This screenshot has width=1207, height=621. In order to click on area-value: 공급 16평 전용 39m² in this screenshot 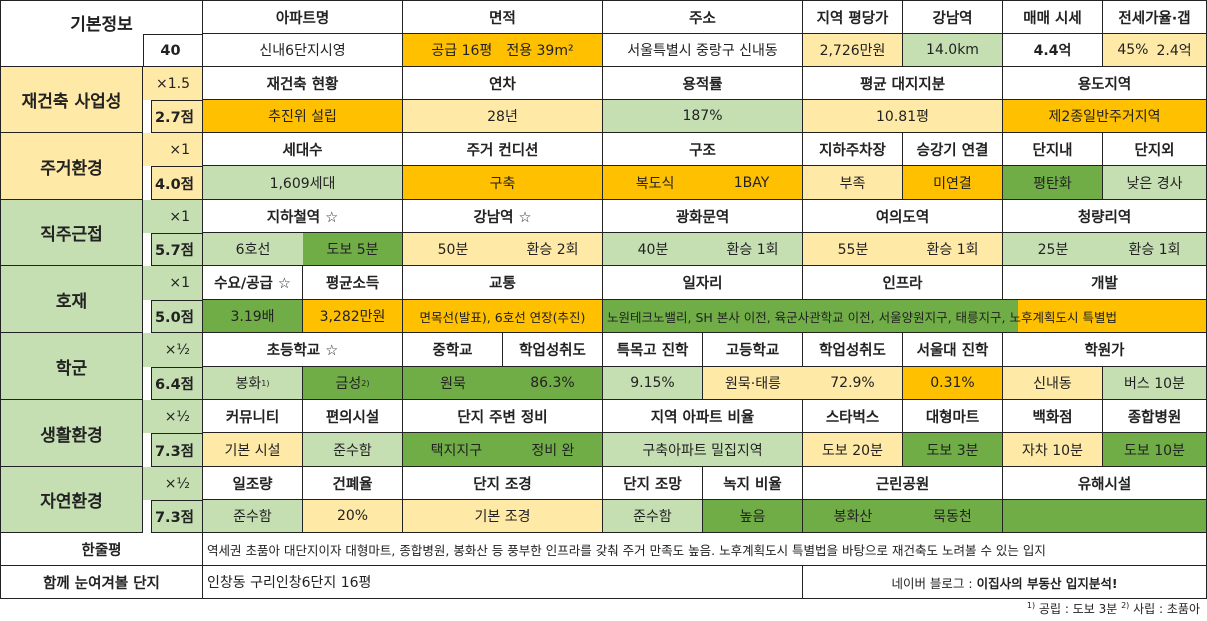, I will do `click(503, 50)`.